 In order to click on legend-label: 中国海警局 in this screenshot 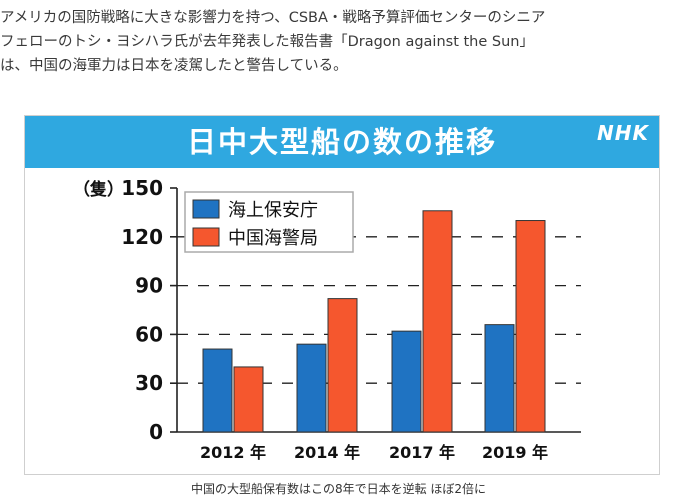, I will do `click(273, 238)`.